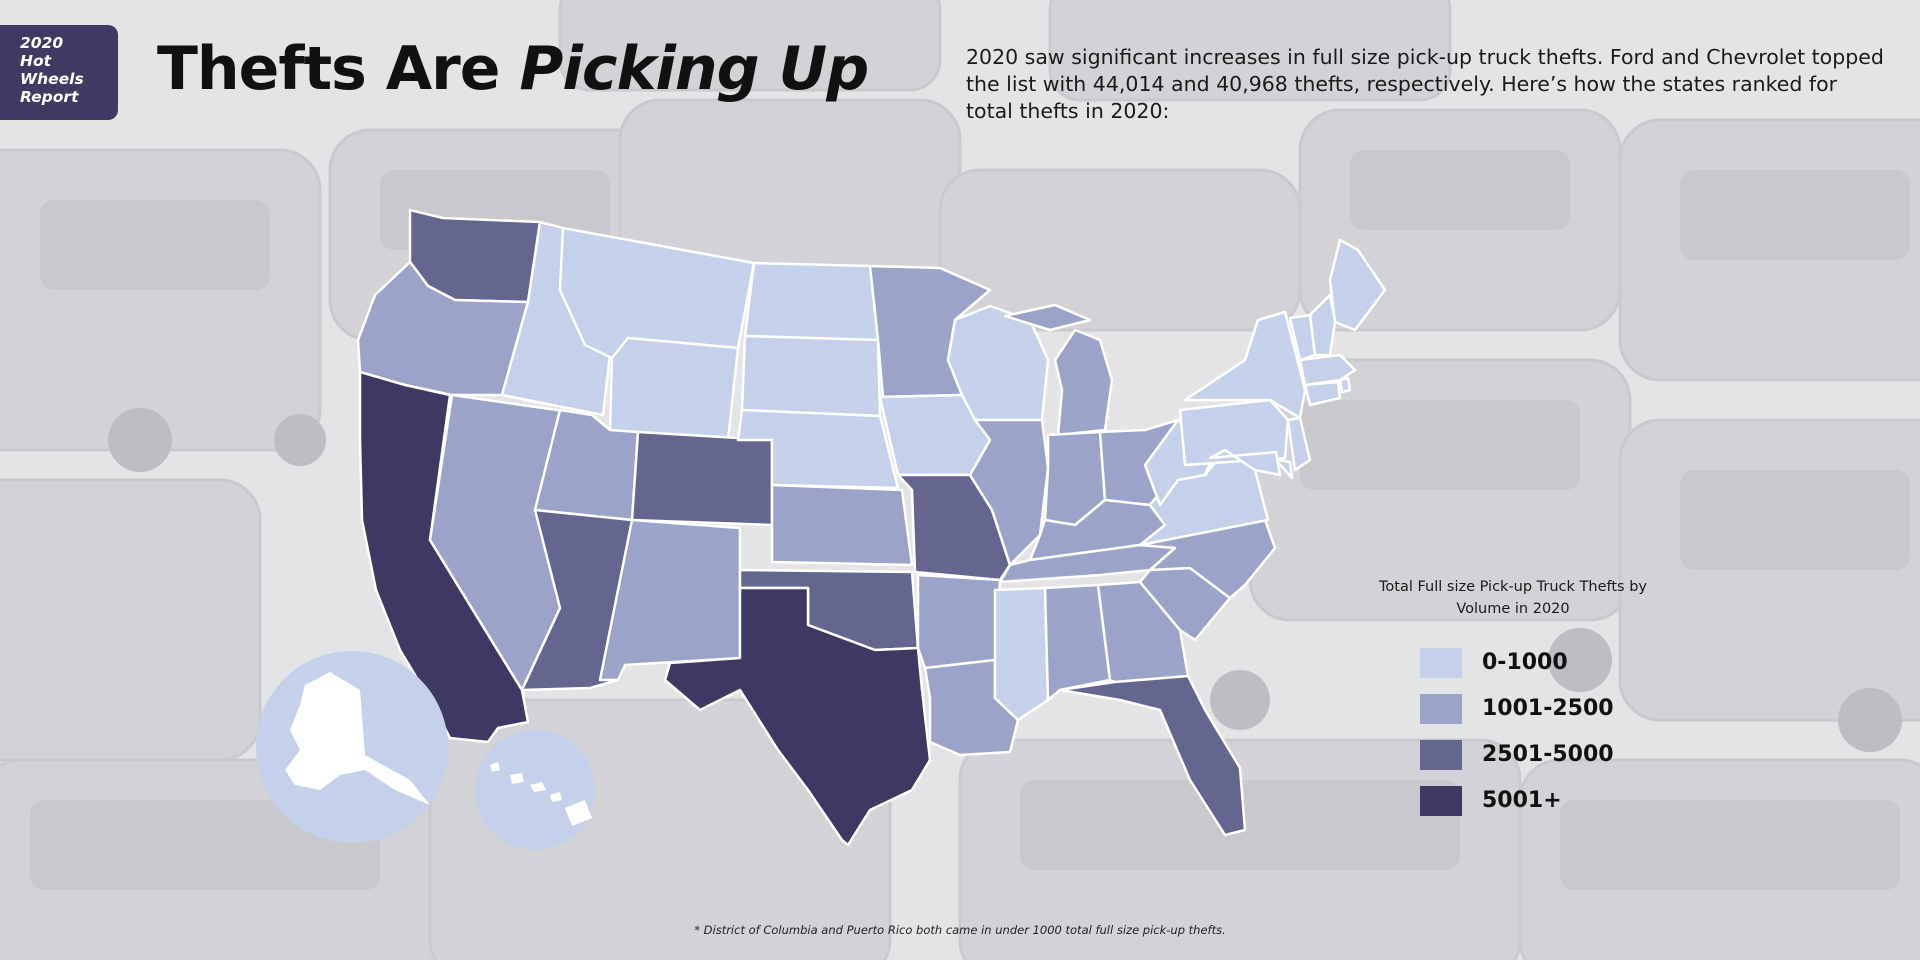 The height and width of the screenshot is (960, 1920). I want to click on legend-label: 1001-2500, so click(1548, 708).